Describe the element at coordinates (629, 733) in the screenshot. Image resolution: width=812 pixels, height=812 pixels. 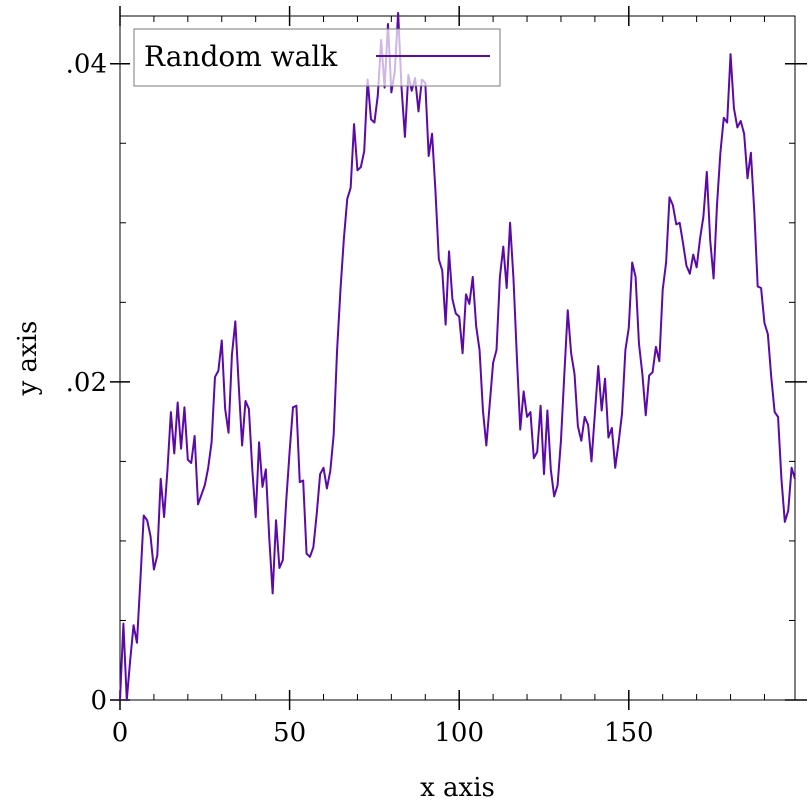
I see `x-tick-label: 150` at that location.